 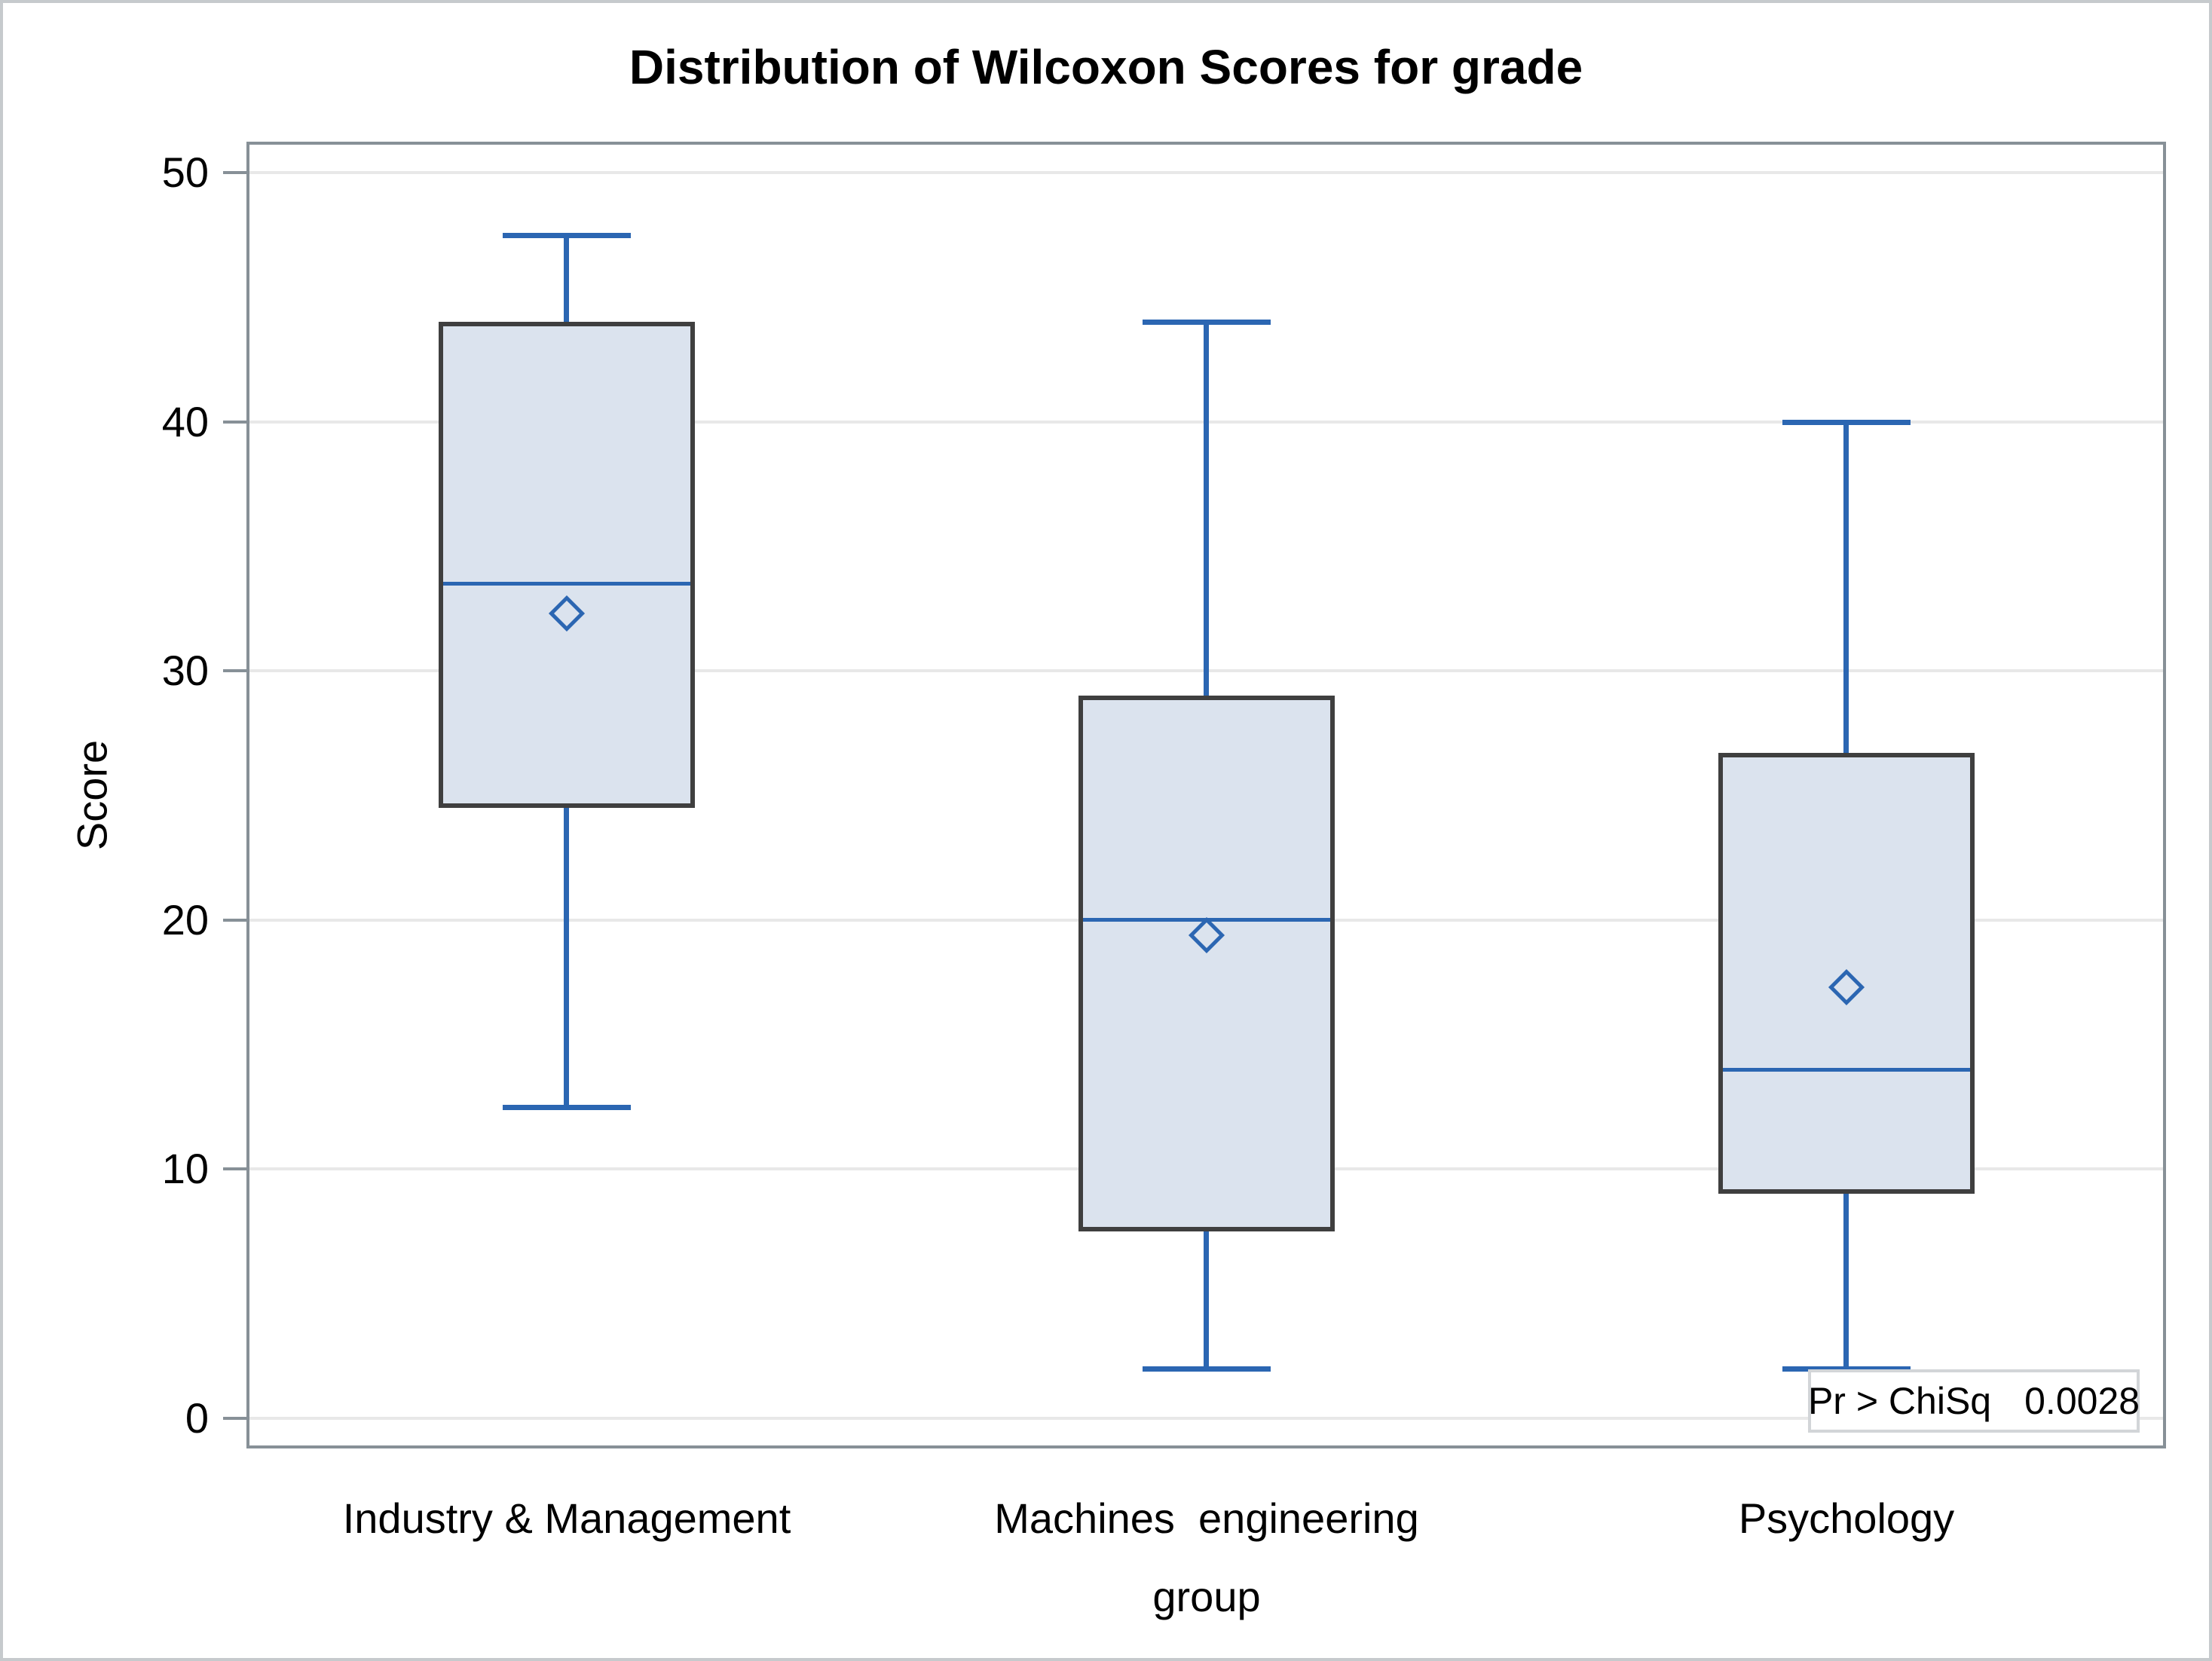 I want to click on y-tick-label: 10, so click(x=185, y=1168).